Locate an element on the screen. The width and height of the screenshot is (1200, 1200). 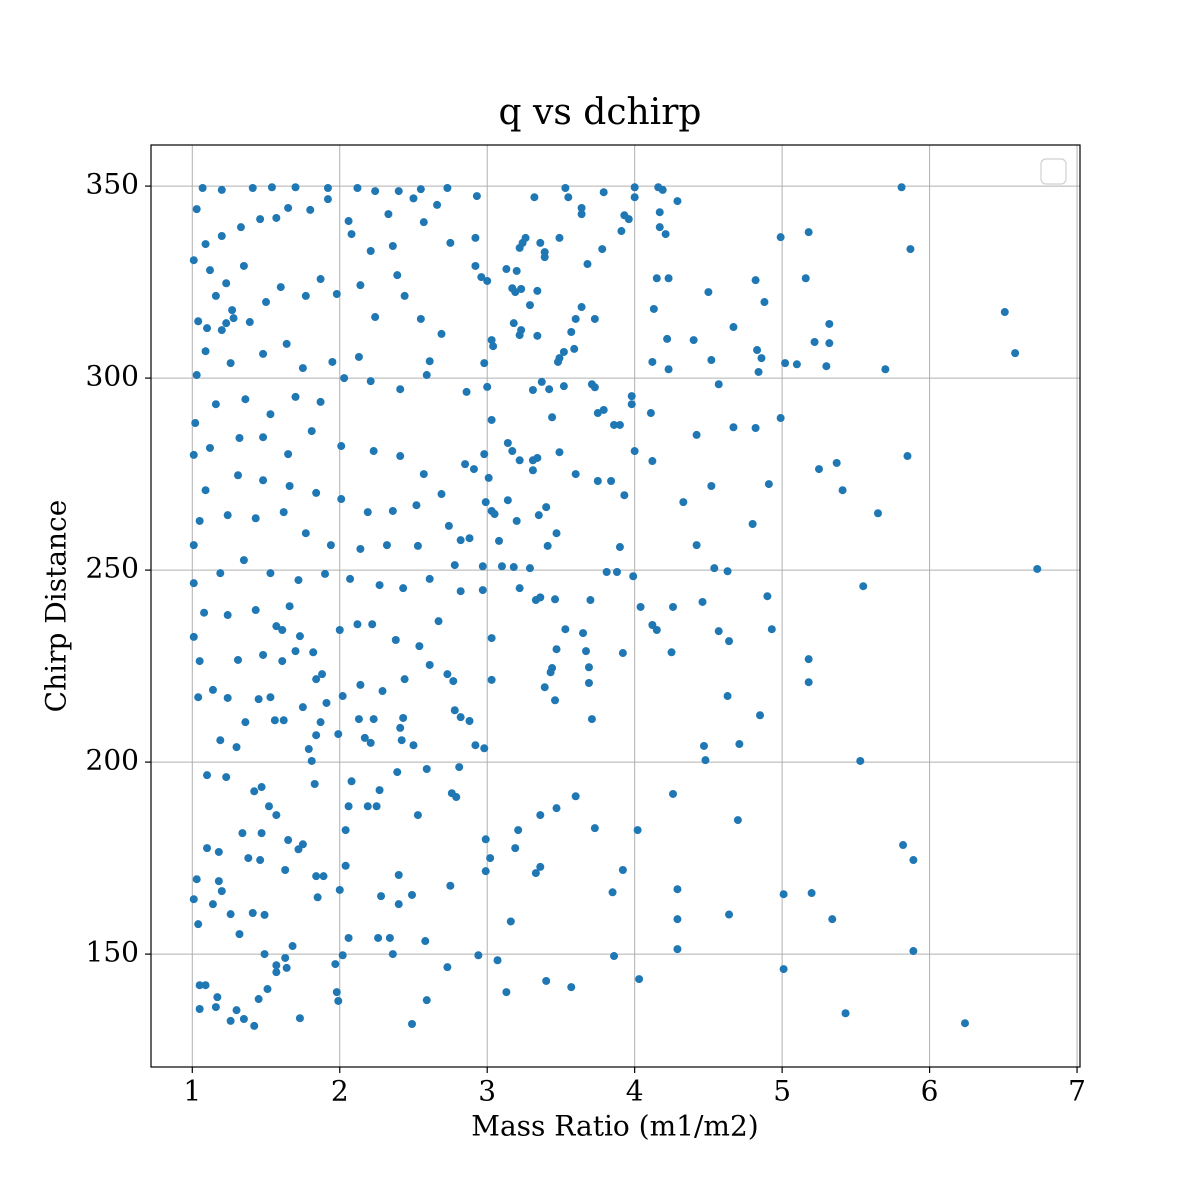
x-axis-label: Mass Ratio (m1/m2) is located at coordinates (614, 1126).